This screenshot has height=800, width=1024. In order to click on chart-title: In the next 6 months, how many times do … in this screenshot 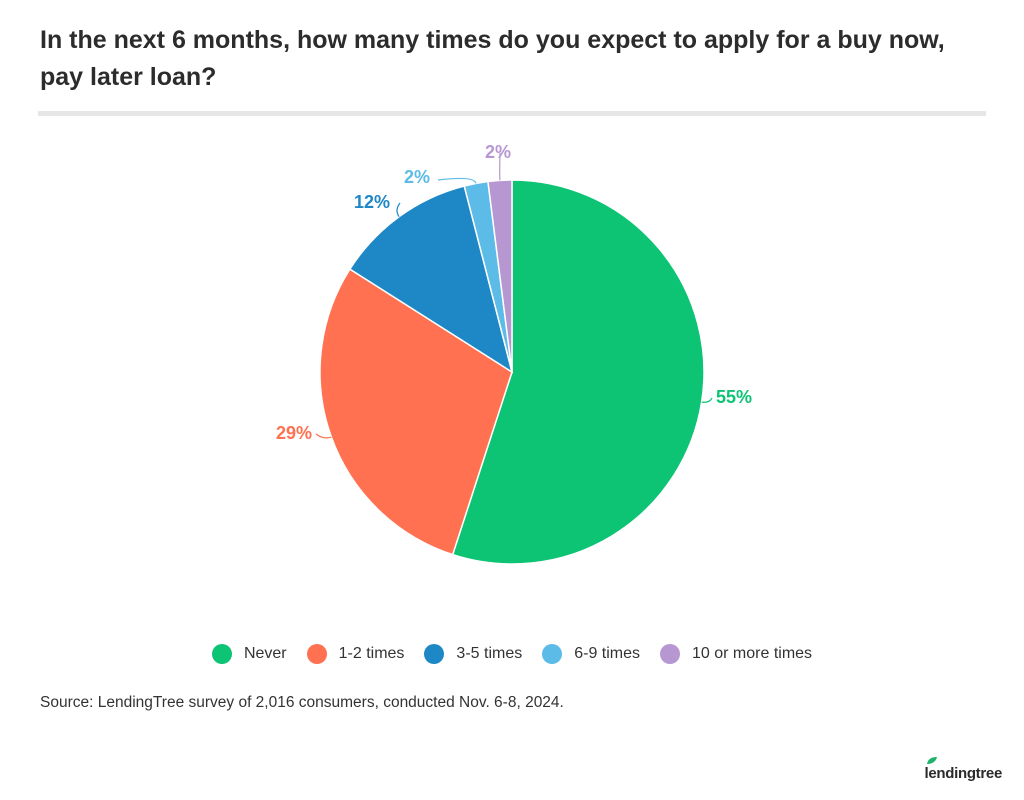, I will do `click(492, 58)`.